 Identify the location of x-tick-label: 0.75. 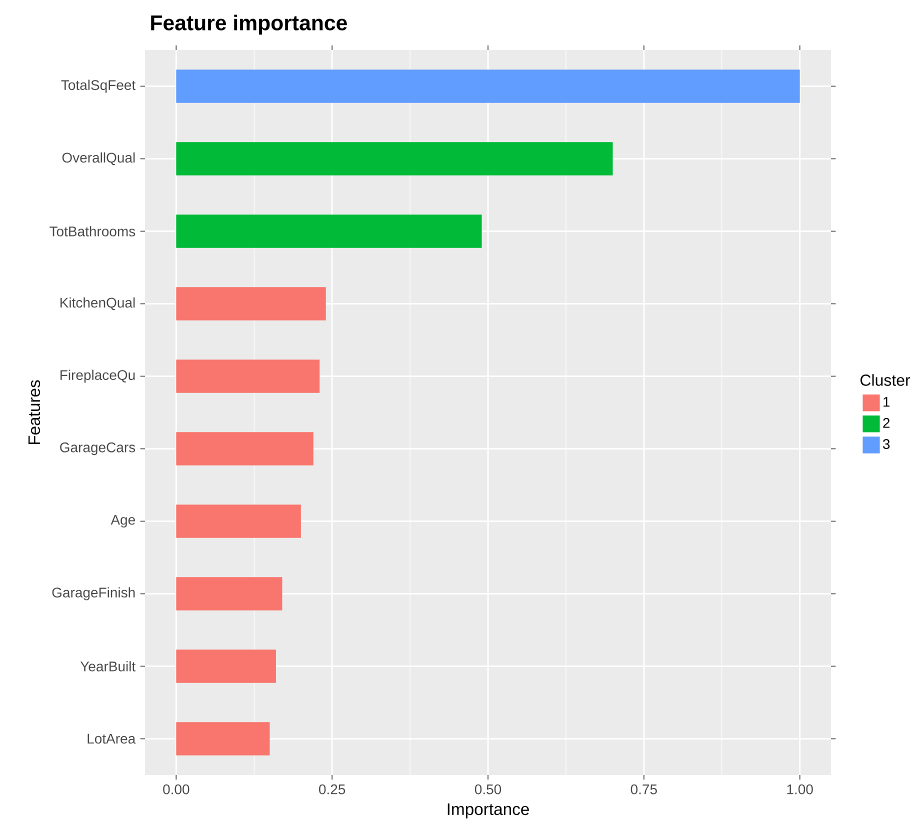
(643, 789).